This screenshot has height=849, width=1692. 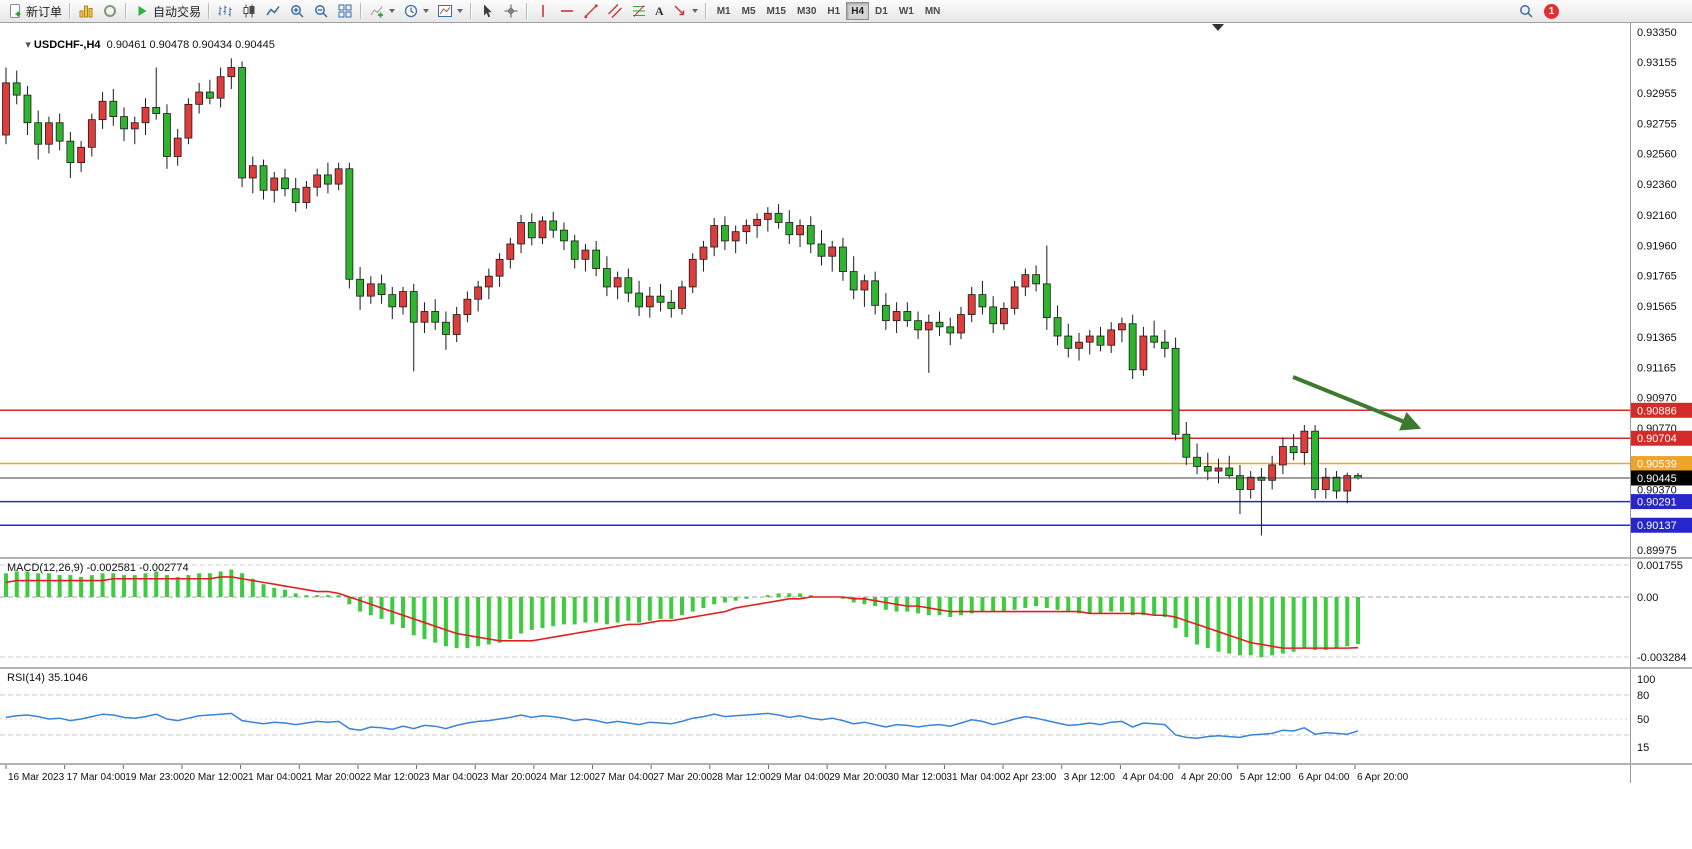 What do you see at coordinates (1218, 27) in the screenshot?
I see `chart-shift-marker` at bounding box center [1218, 27].